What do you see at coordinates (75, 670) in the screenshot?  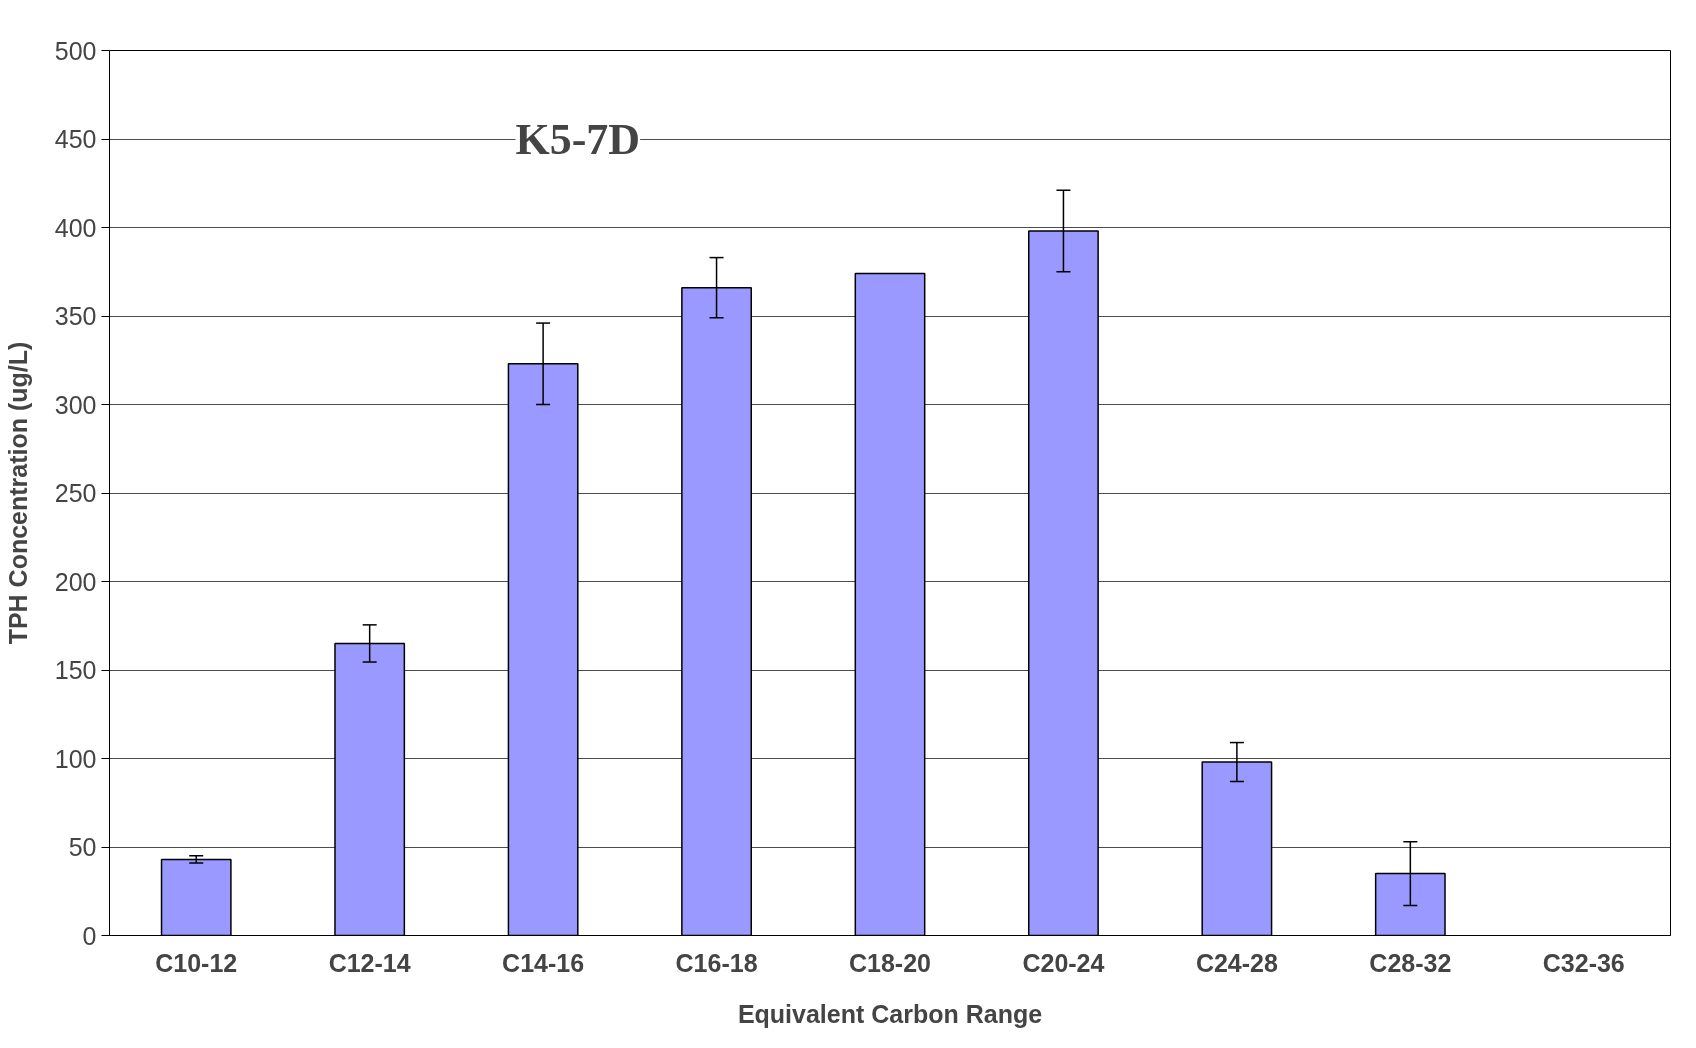 I see `y-tick-label: 150` at bounding box center [75, 670].